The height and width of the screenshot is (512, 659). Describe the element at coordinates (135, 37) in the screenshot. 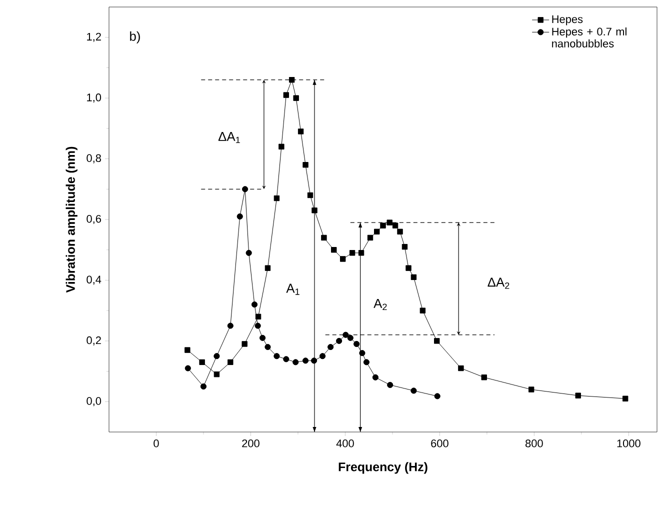

I see `annotation: b)` at that location.